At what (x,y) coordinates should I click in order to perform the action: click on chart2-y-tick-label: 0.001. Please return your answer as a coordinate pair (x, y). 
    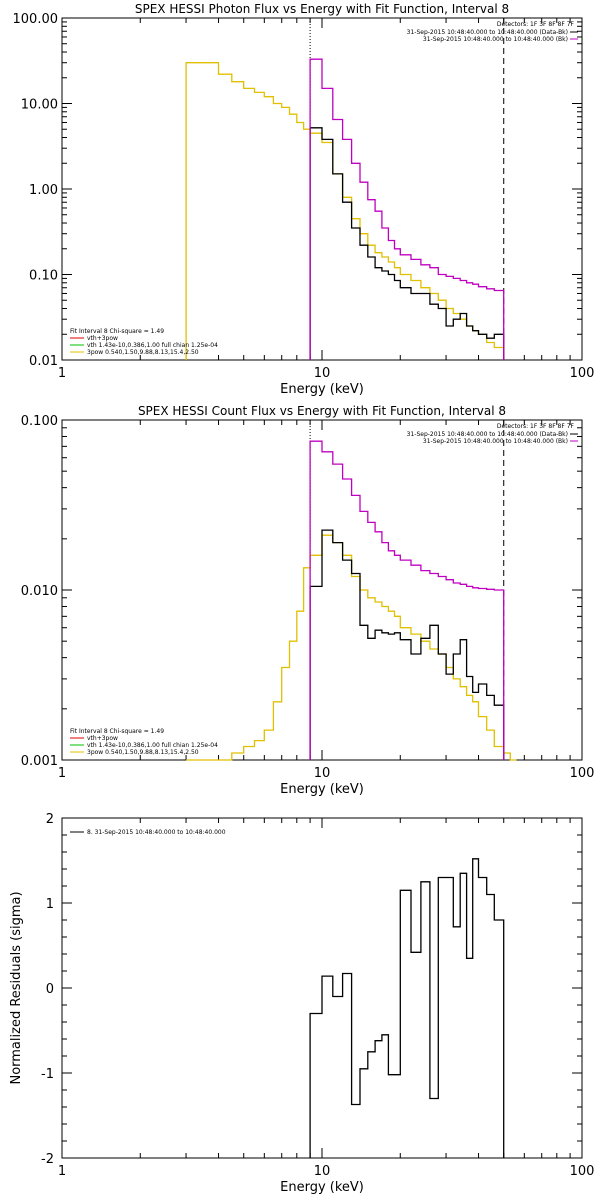
    Looking at the image, I should click on (39, 761).